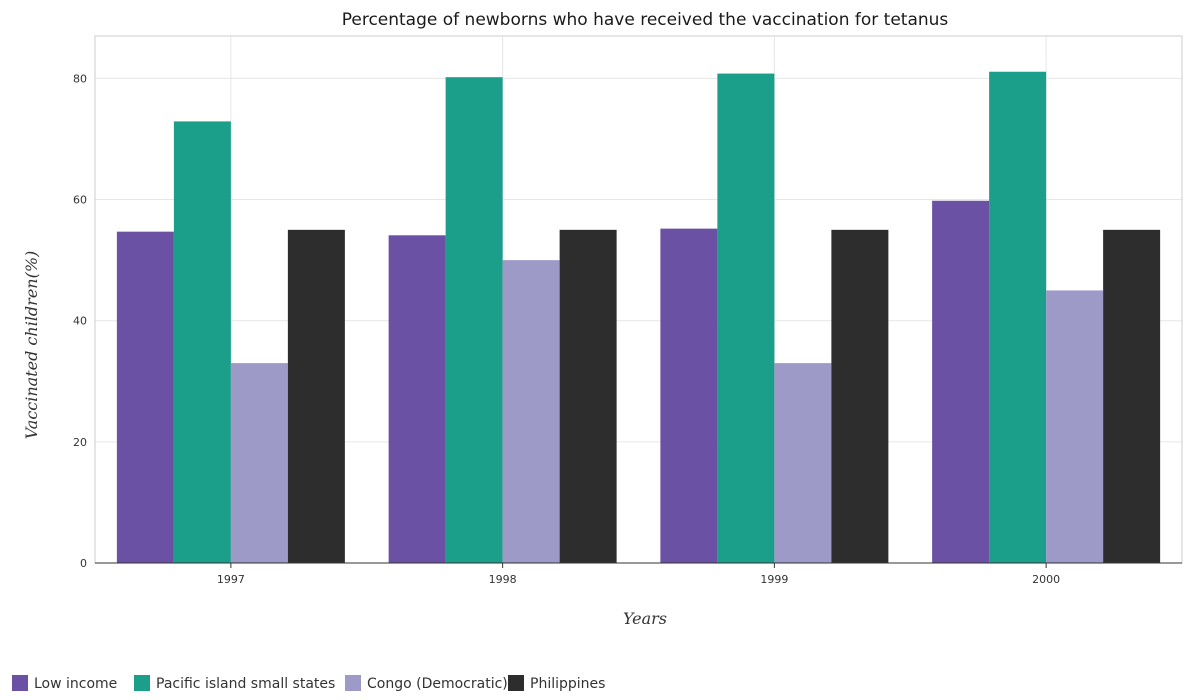 Image resolution: width=1191 pixels, height=700 pixels. I want to click on x-tick-label: 1998, so click(503, 579).